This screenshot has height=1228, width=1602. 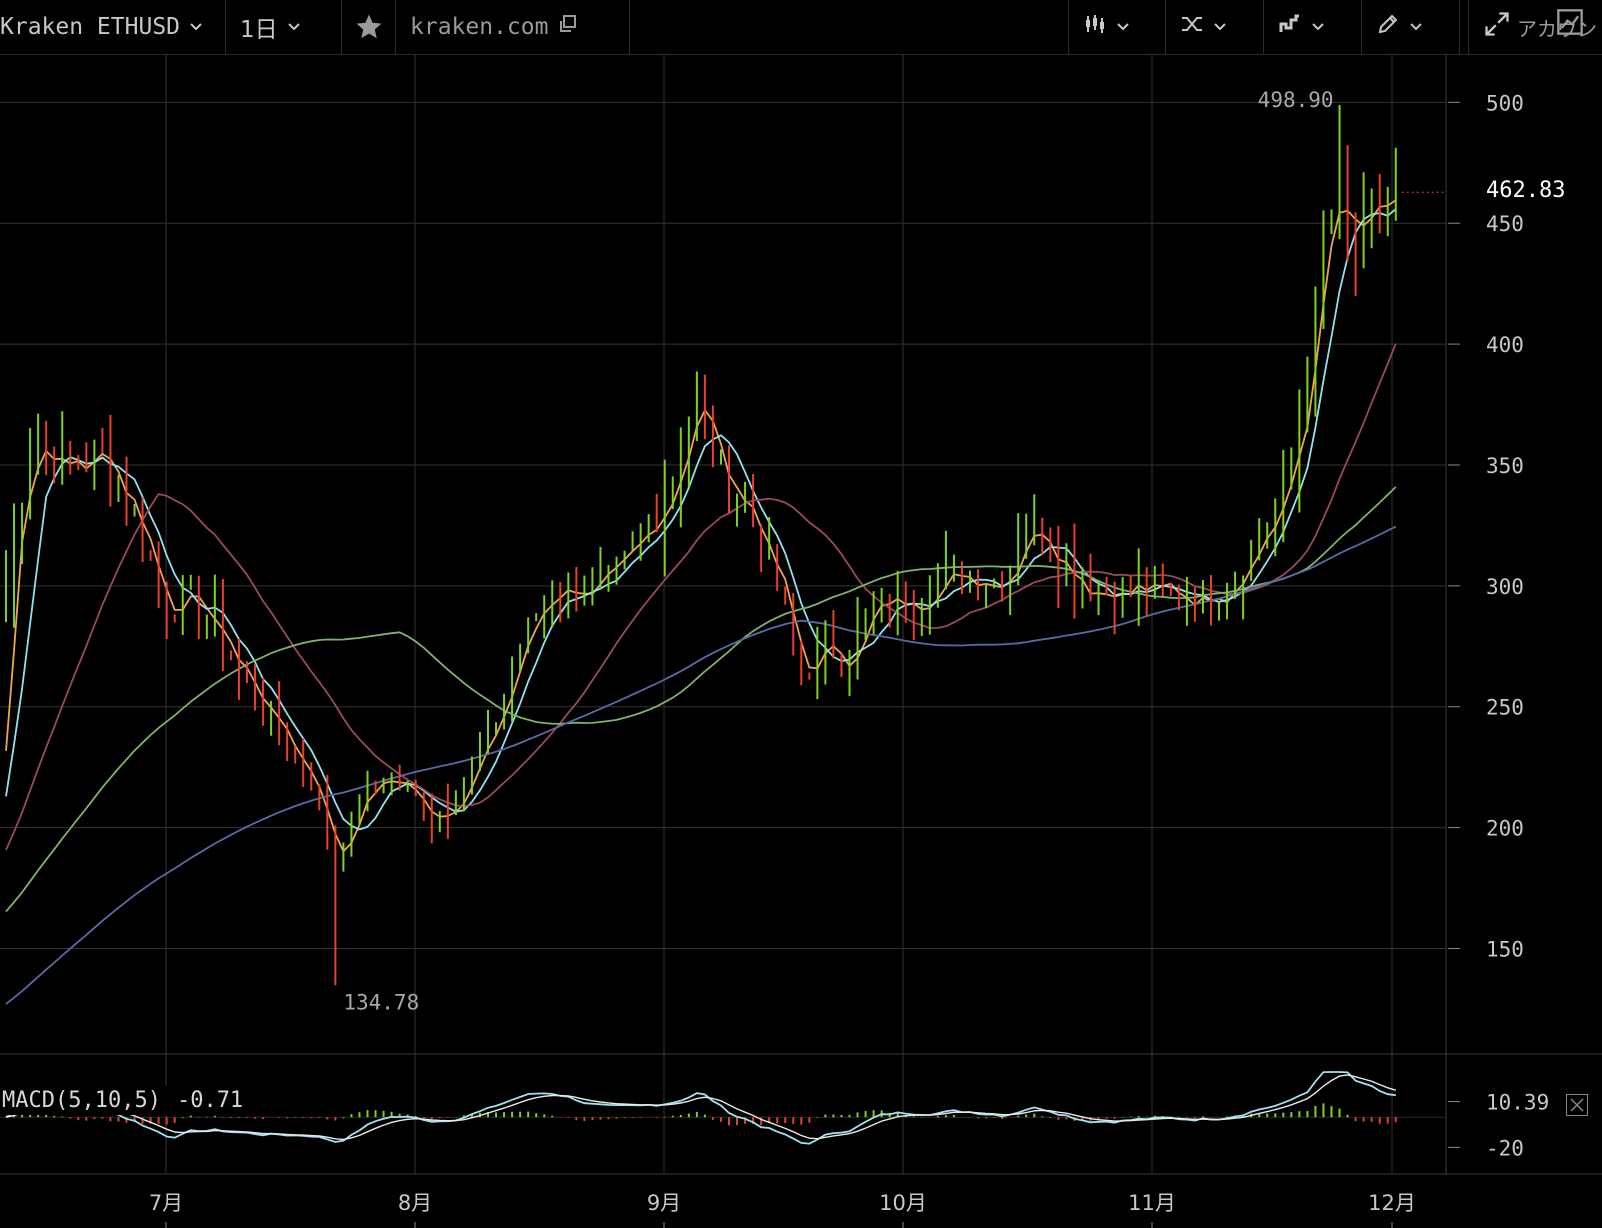 I want to click on high-annotation: 498.90, so click(x=1296, y=100).